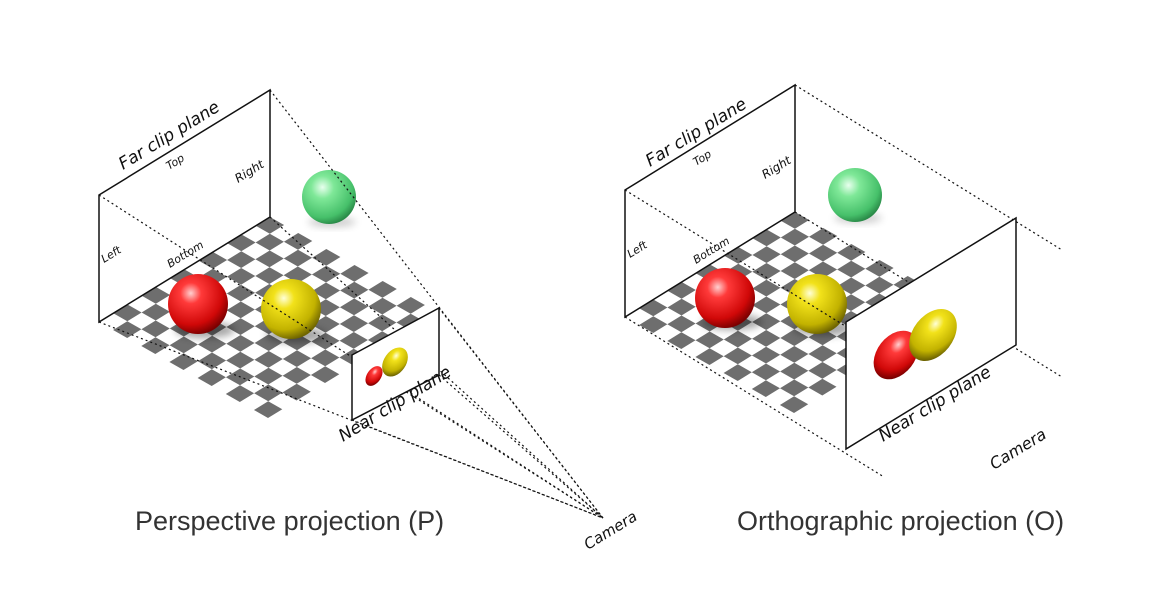 This screenshot has height=610, width=1165. I want to click on orthographic-caption: Orthographic projection (O), so click(900, 521).